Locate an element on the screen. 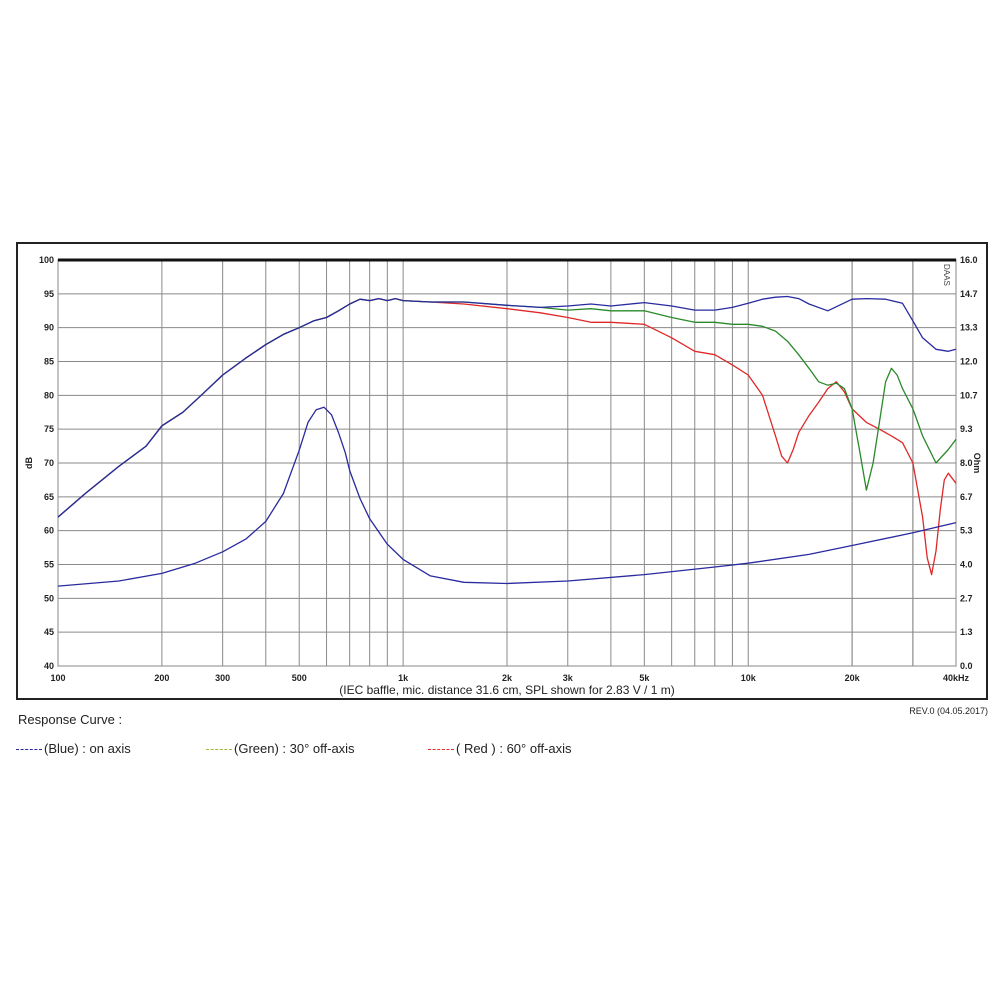 The width and height of the screenshot is (1000, 1000). y-tick-label: 80 is located at coordinates (49, 395).